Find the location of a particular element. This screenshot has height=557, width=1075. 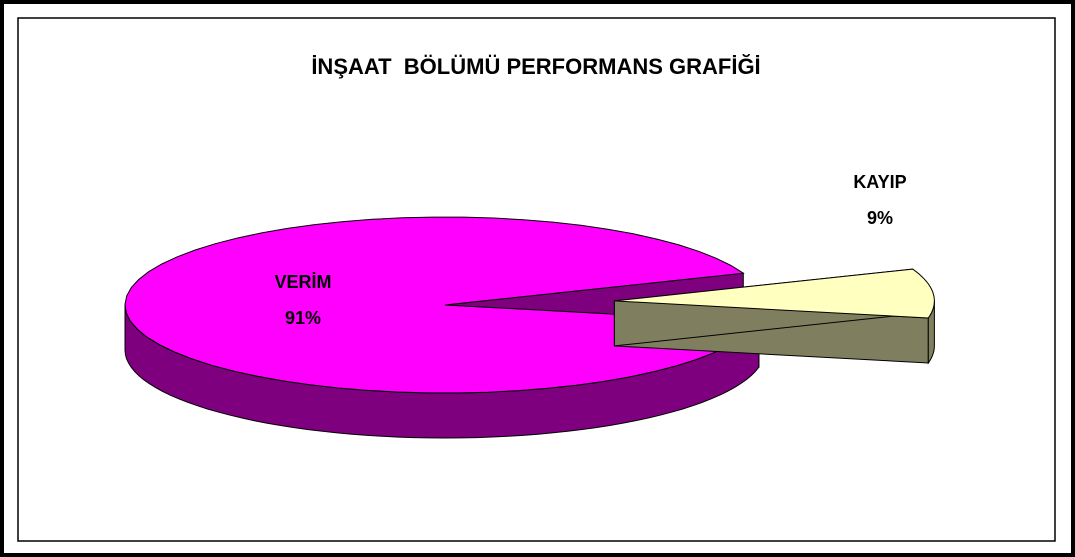

slice-label: VERİM is located at coordinates (302, 282).